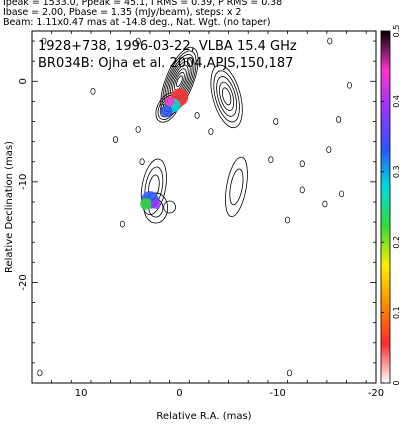 The height and width of the screenshot is (424, 409). Describe the element at coordinates (165, 63) in the screenshot. I see `plot-subtitle: BR034B: Ojha et al. 2004,APJS,150,187` at that location.